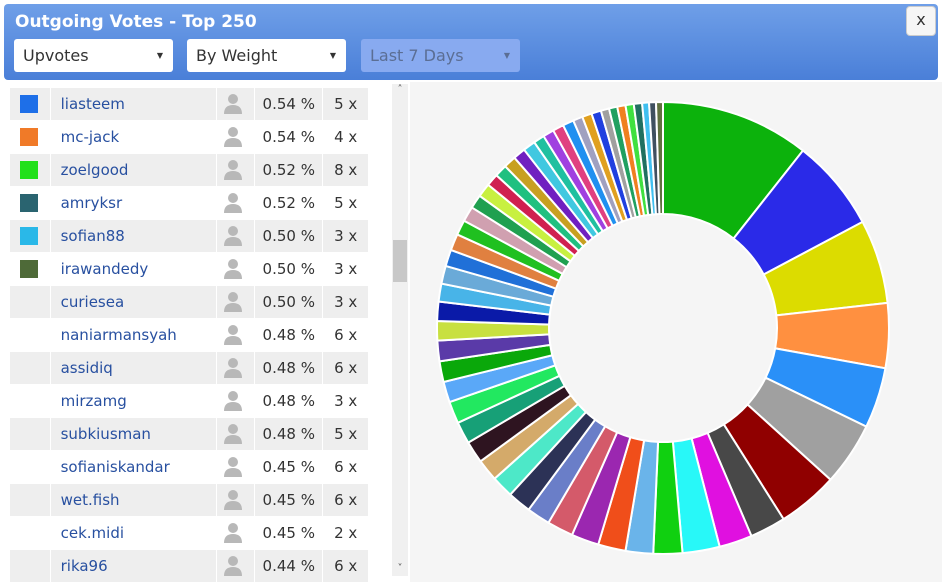 Image resolution: width=942 pixels, height=582 pixels. I want to click on table-row: sofian88 0.50 % 3 x, so click(189, 236).